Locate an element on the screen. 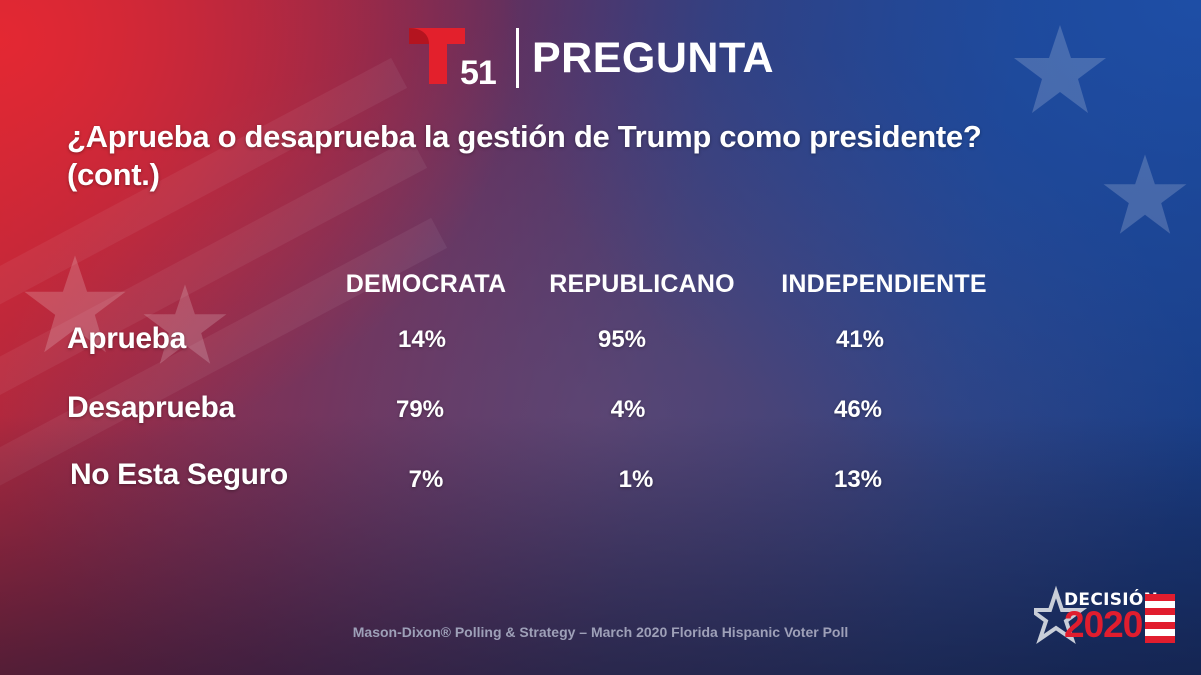 The height and width of the screenshot is (675, 1201). telemundo-t-logo-icon is located at coordinates (437, 56).